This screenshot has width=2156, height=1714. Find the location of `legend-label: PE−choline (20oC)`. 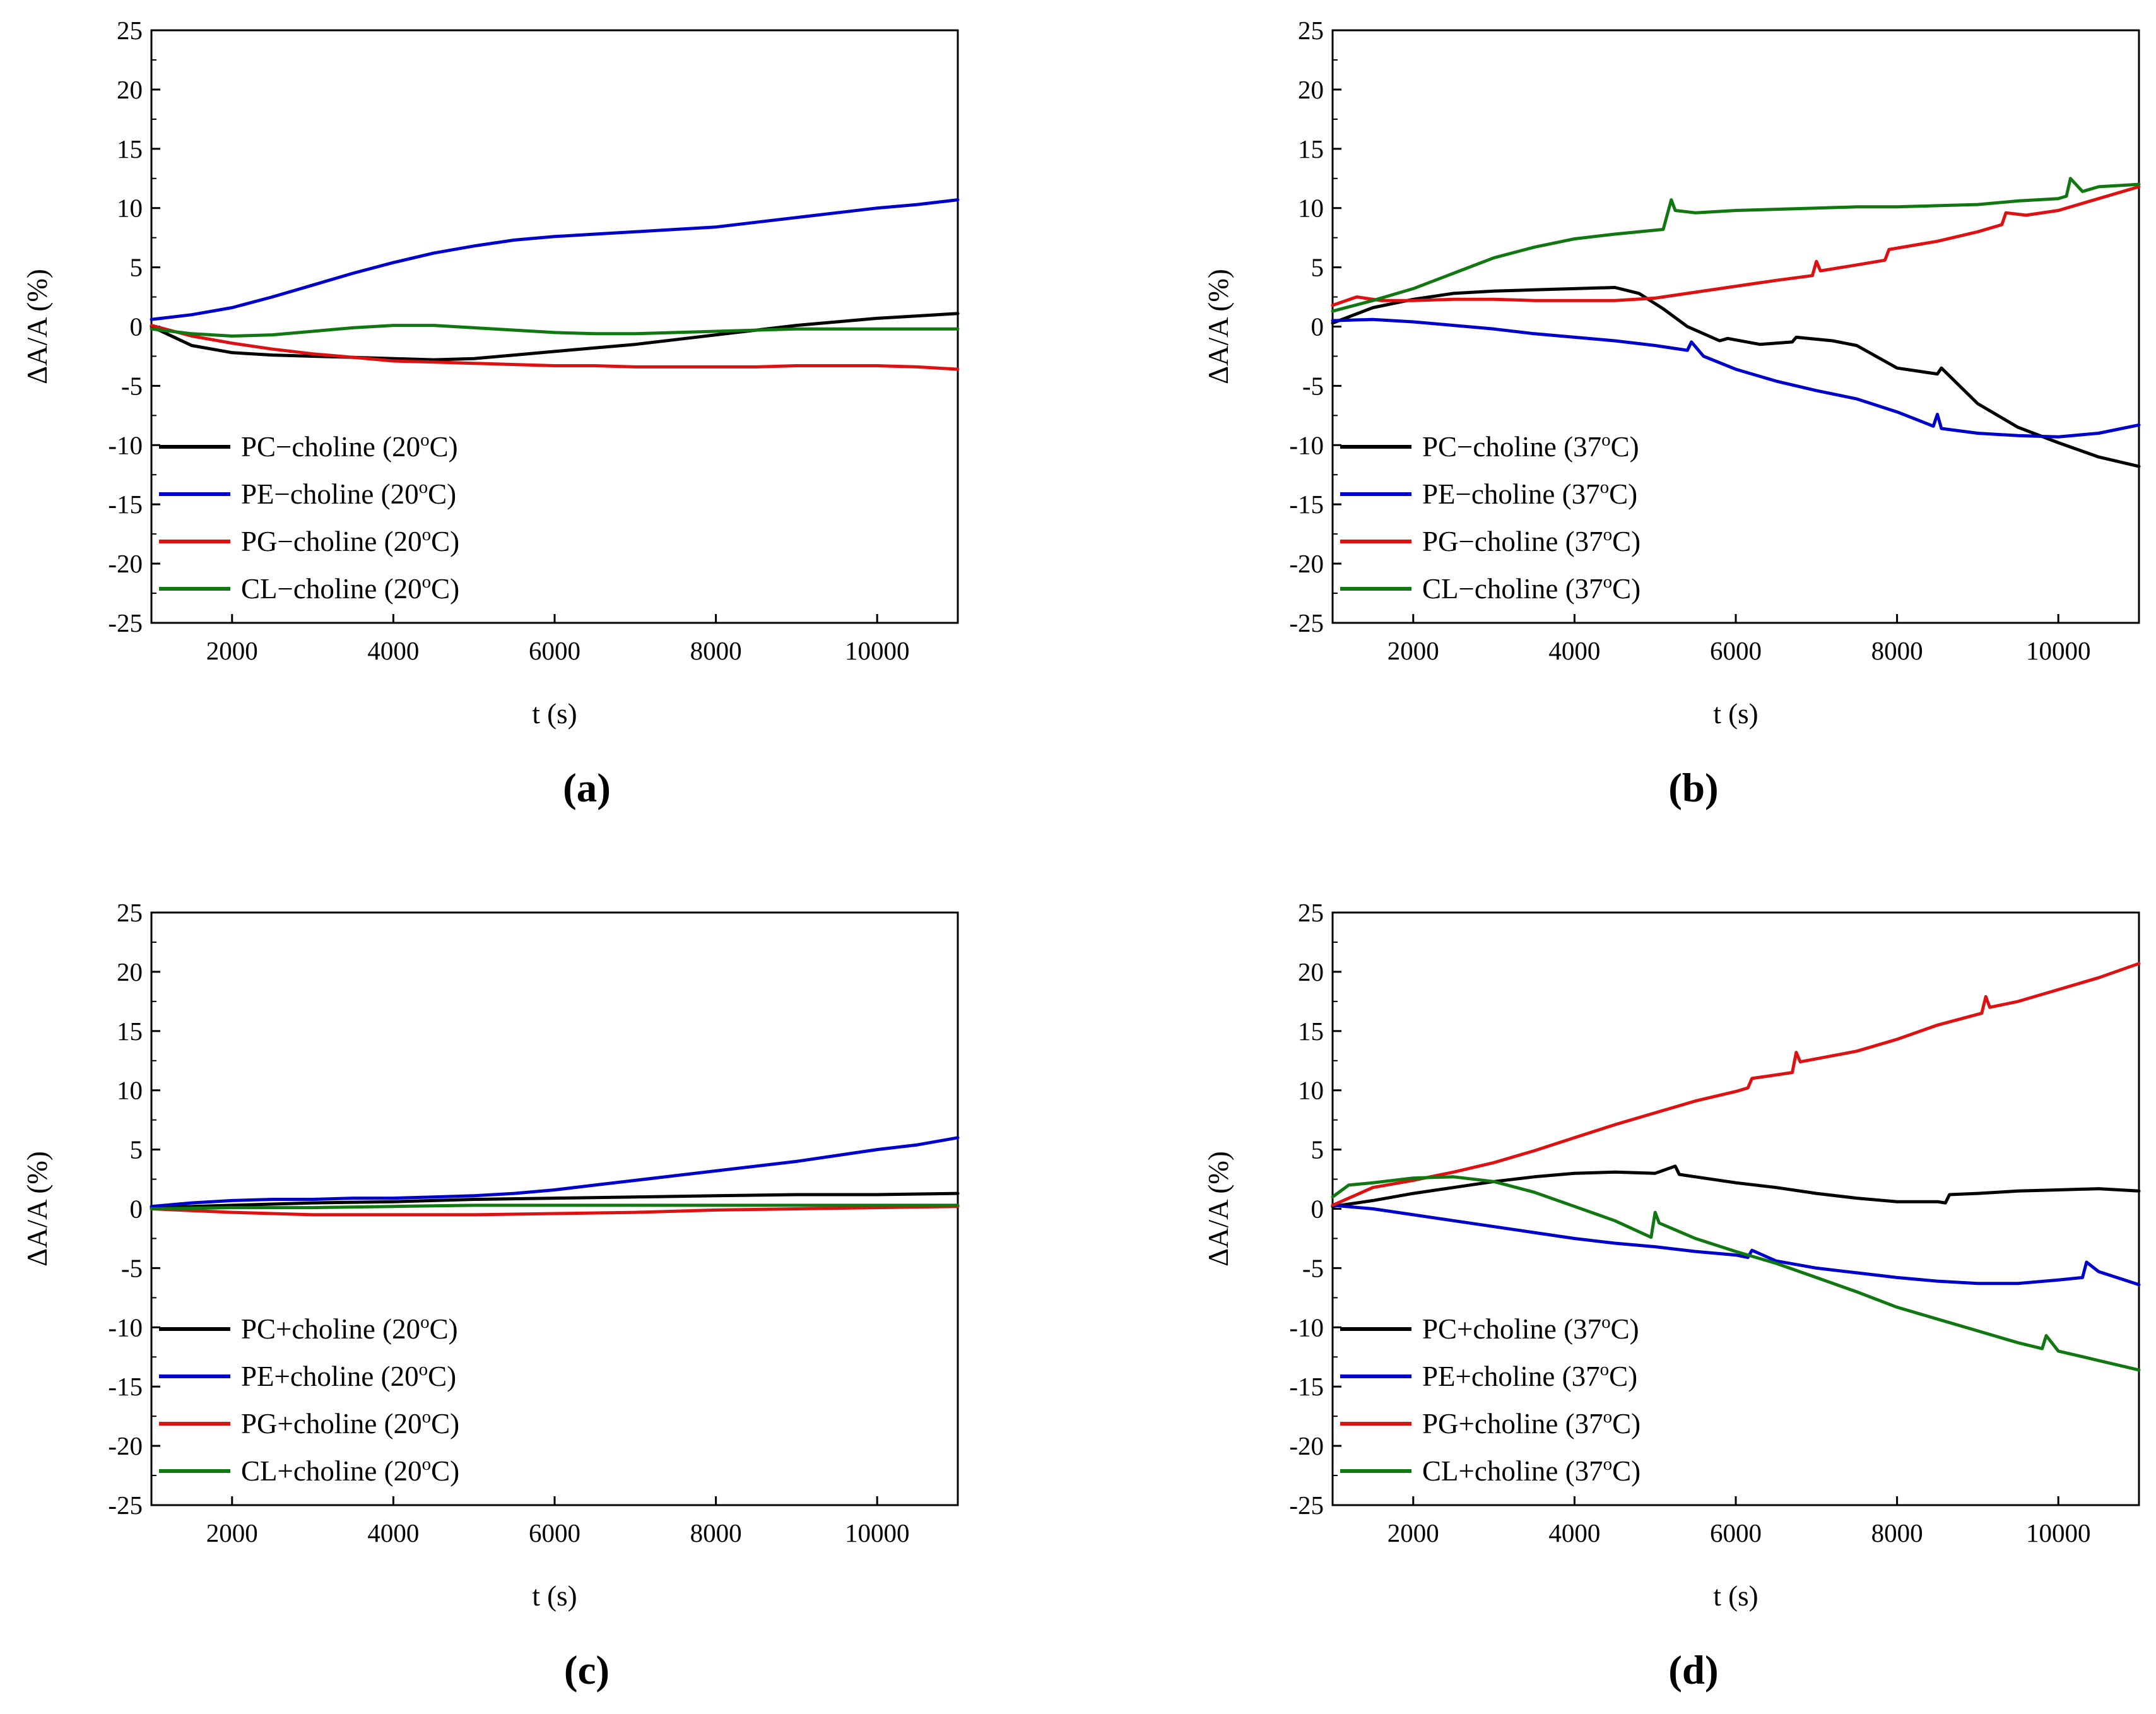

legend-label: PE−choline (20oC) is located at coordinates (348, 493).